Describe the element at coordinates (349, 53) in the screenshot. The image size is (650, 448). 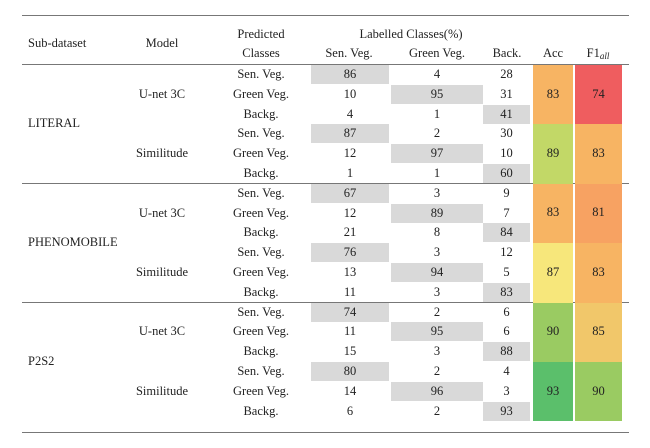
I see `header-sen-veg: Sen. Veg.` at that location.